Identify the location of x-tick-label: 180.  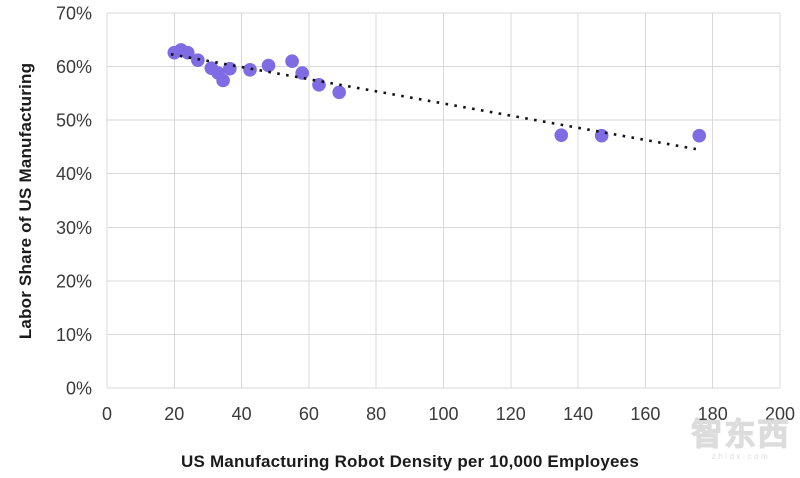
(713, 414).